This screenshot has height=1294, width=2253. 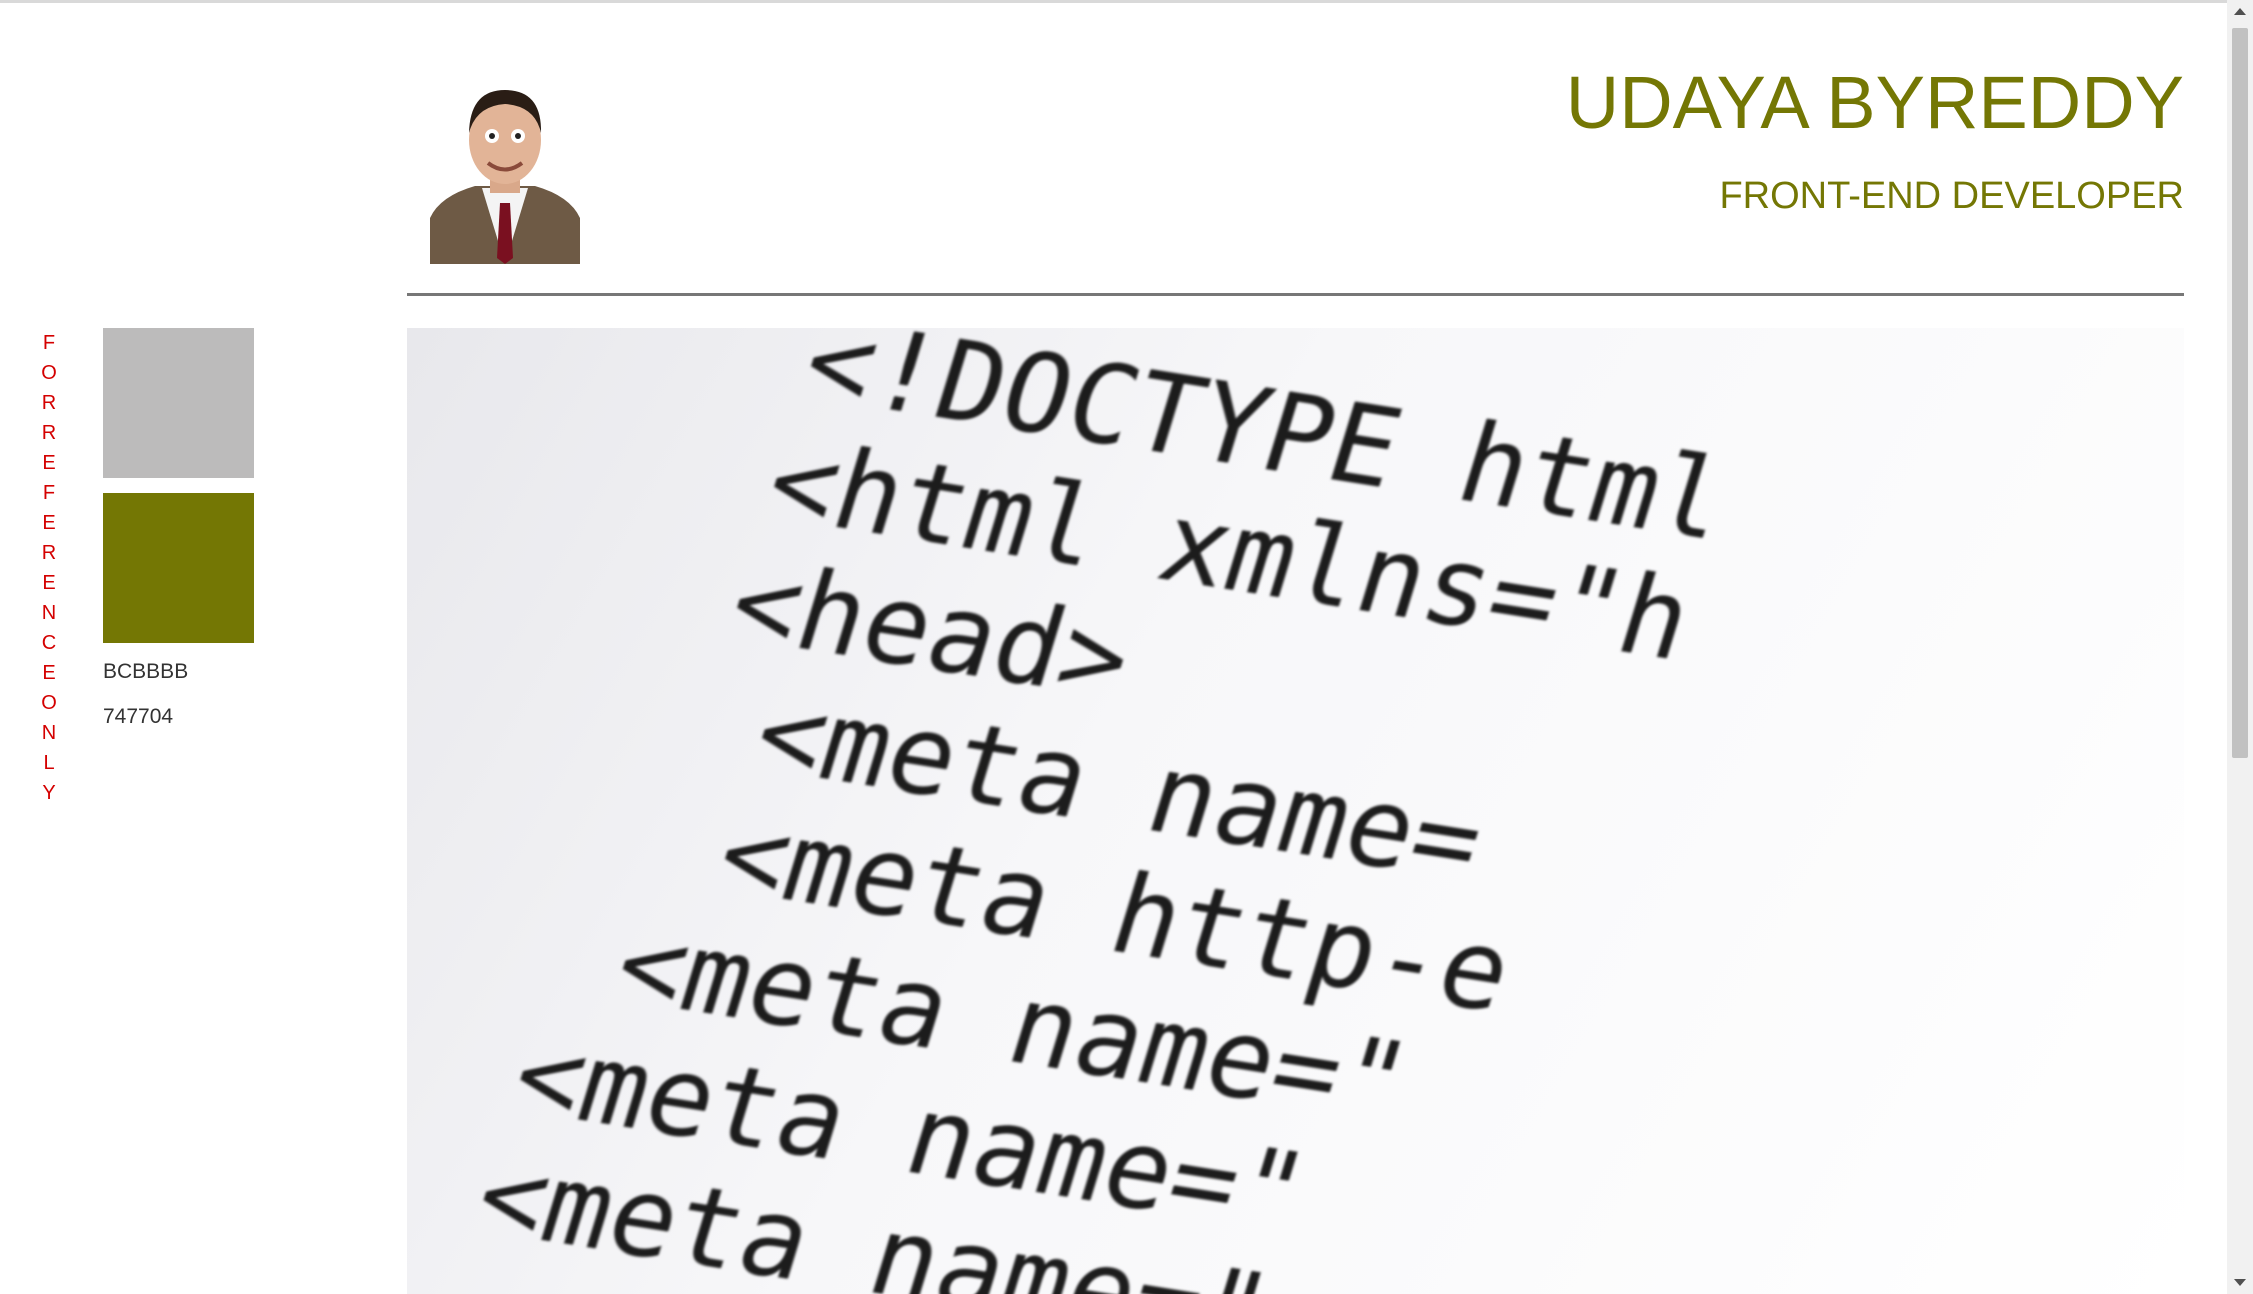 I want to click on color-label: BCBBBB, so click(x=146, y=671).